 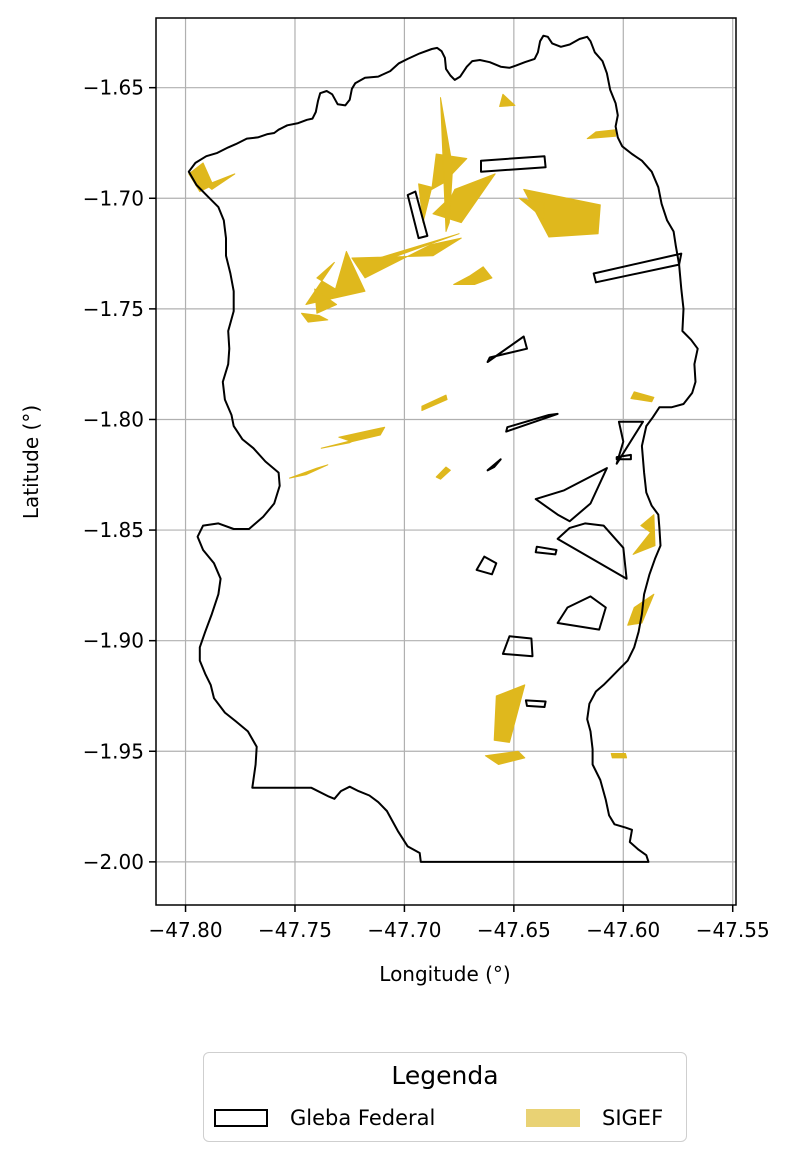 I want to click on x-tick-label: −47.75, so click(x=295, y=930).